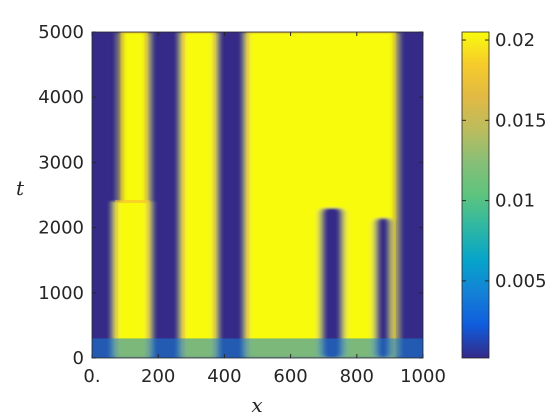 This screenshot has height=420, width=560. I want to click on x-axis-label: x, so click(256, 405).